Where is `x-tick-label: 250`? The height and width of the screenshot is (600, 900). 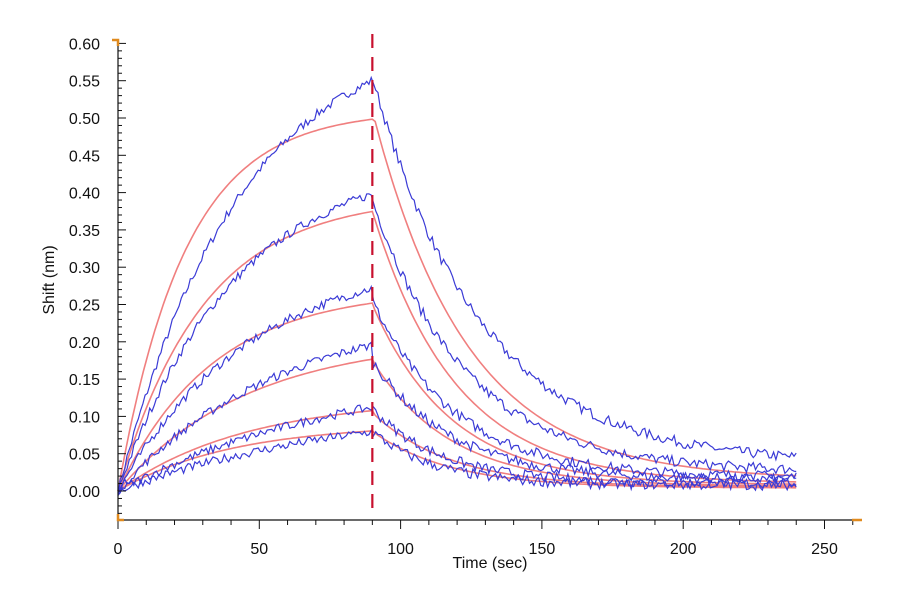 x-tick-label: 250 is located at coordinates (824, 549).